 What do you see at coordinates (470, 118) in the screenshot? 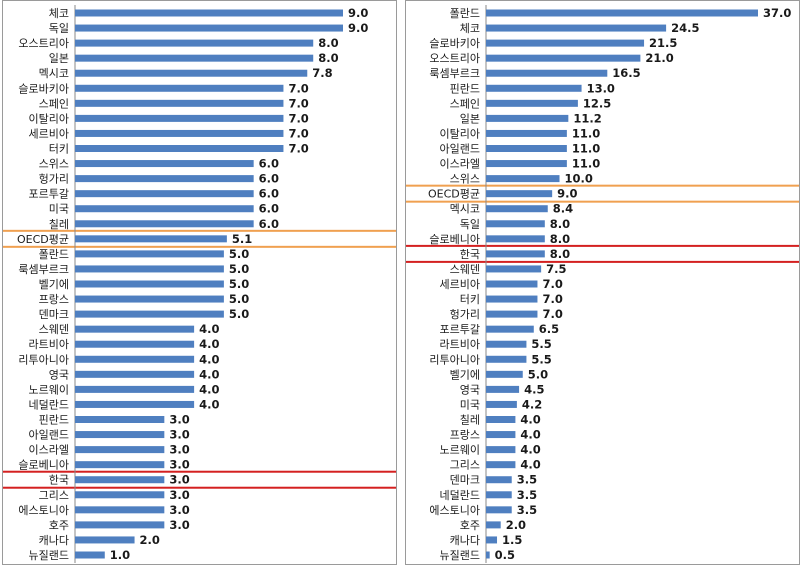
I see `right-category-label: 일본` at bounding box center [470, 118].